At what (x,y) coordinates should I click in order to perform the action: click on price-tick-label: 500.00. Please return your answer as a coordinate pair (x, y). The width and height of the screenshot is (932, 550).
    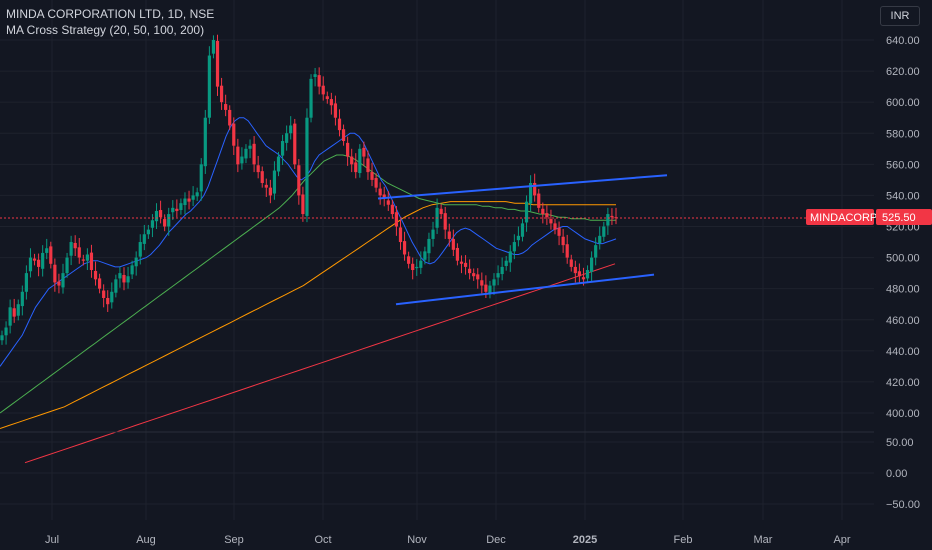
    Looking at the image, I should click on (903, 259).